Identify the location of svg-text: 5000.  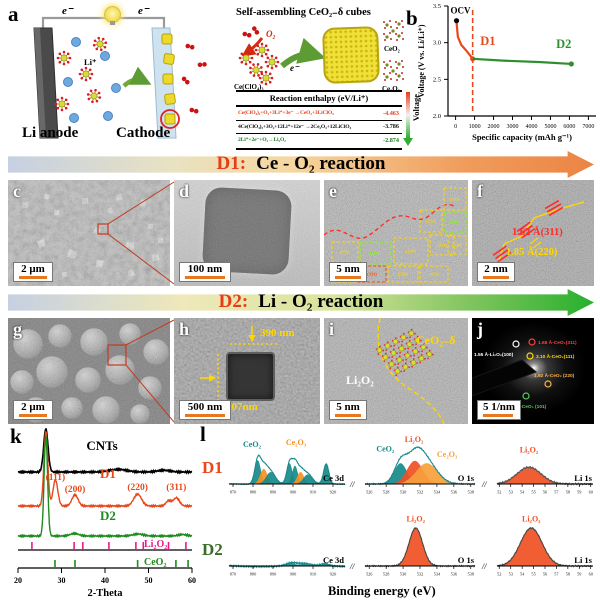
(550, 127).